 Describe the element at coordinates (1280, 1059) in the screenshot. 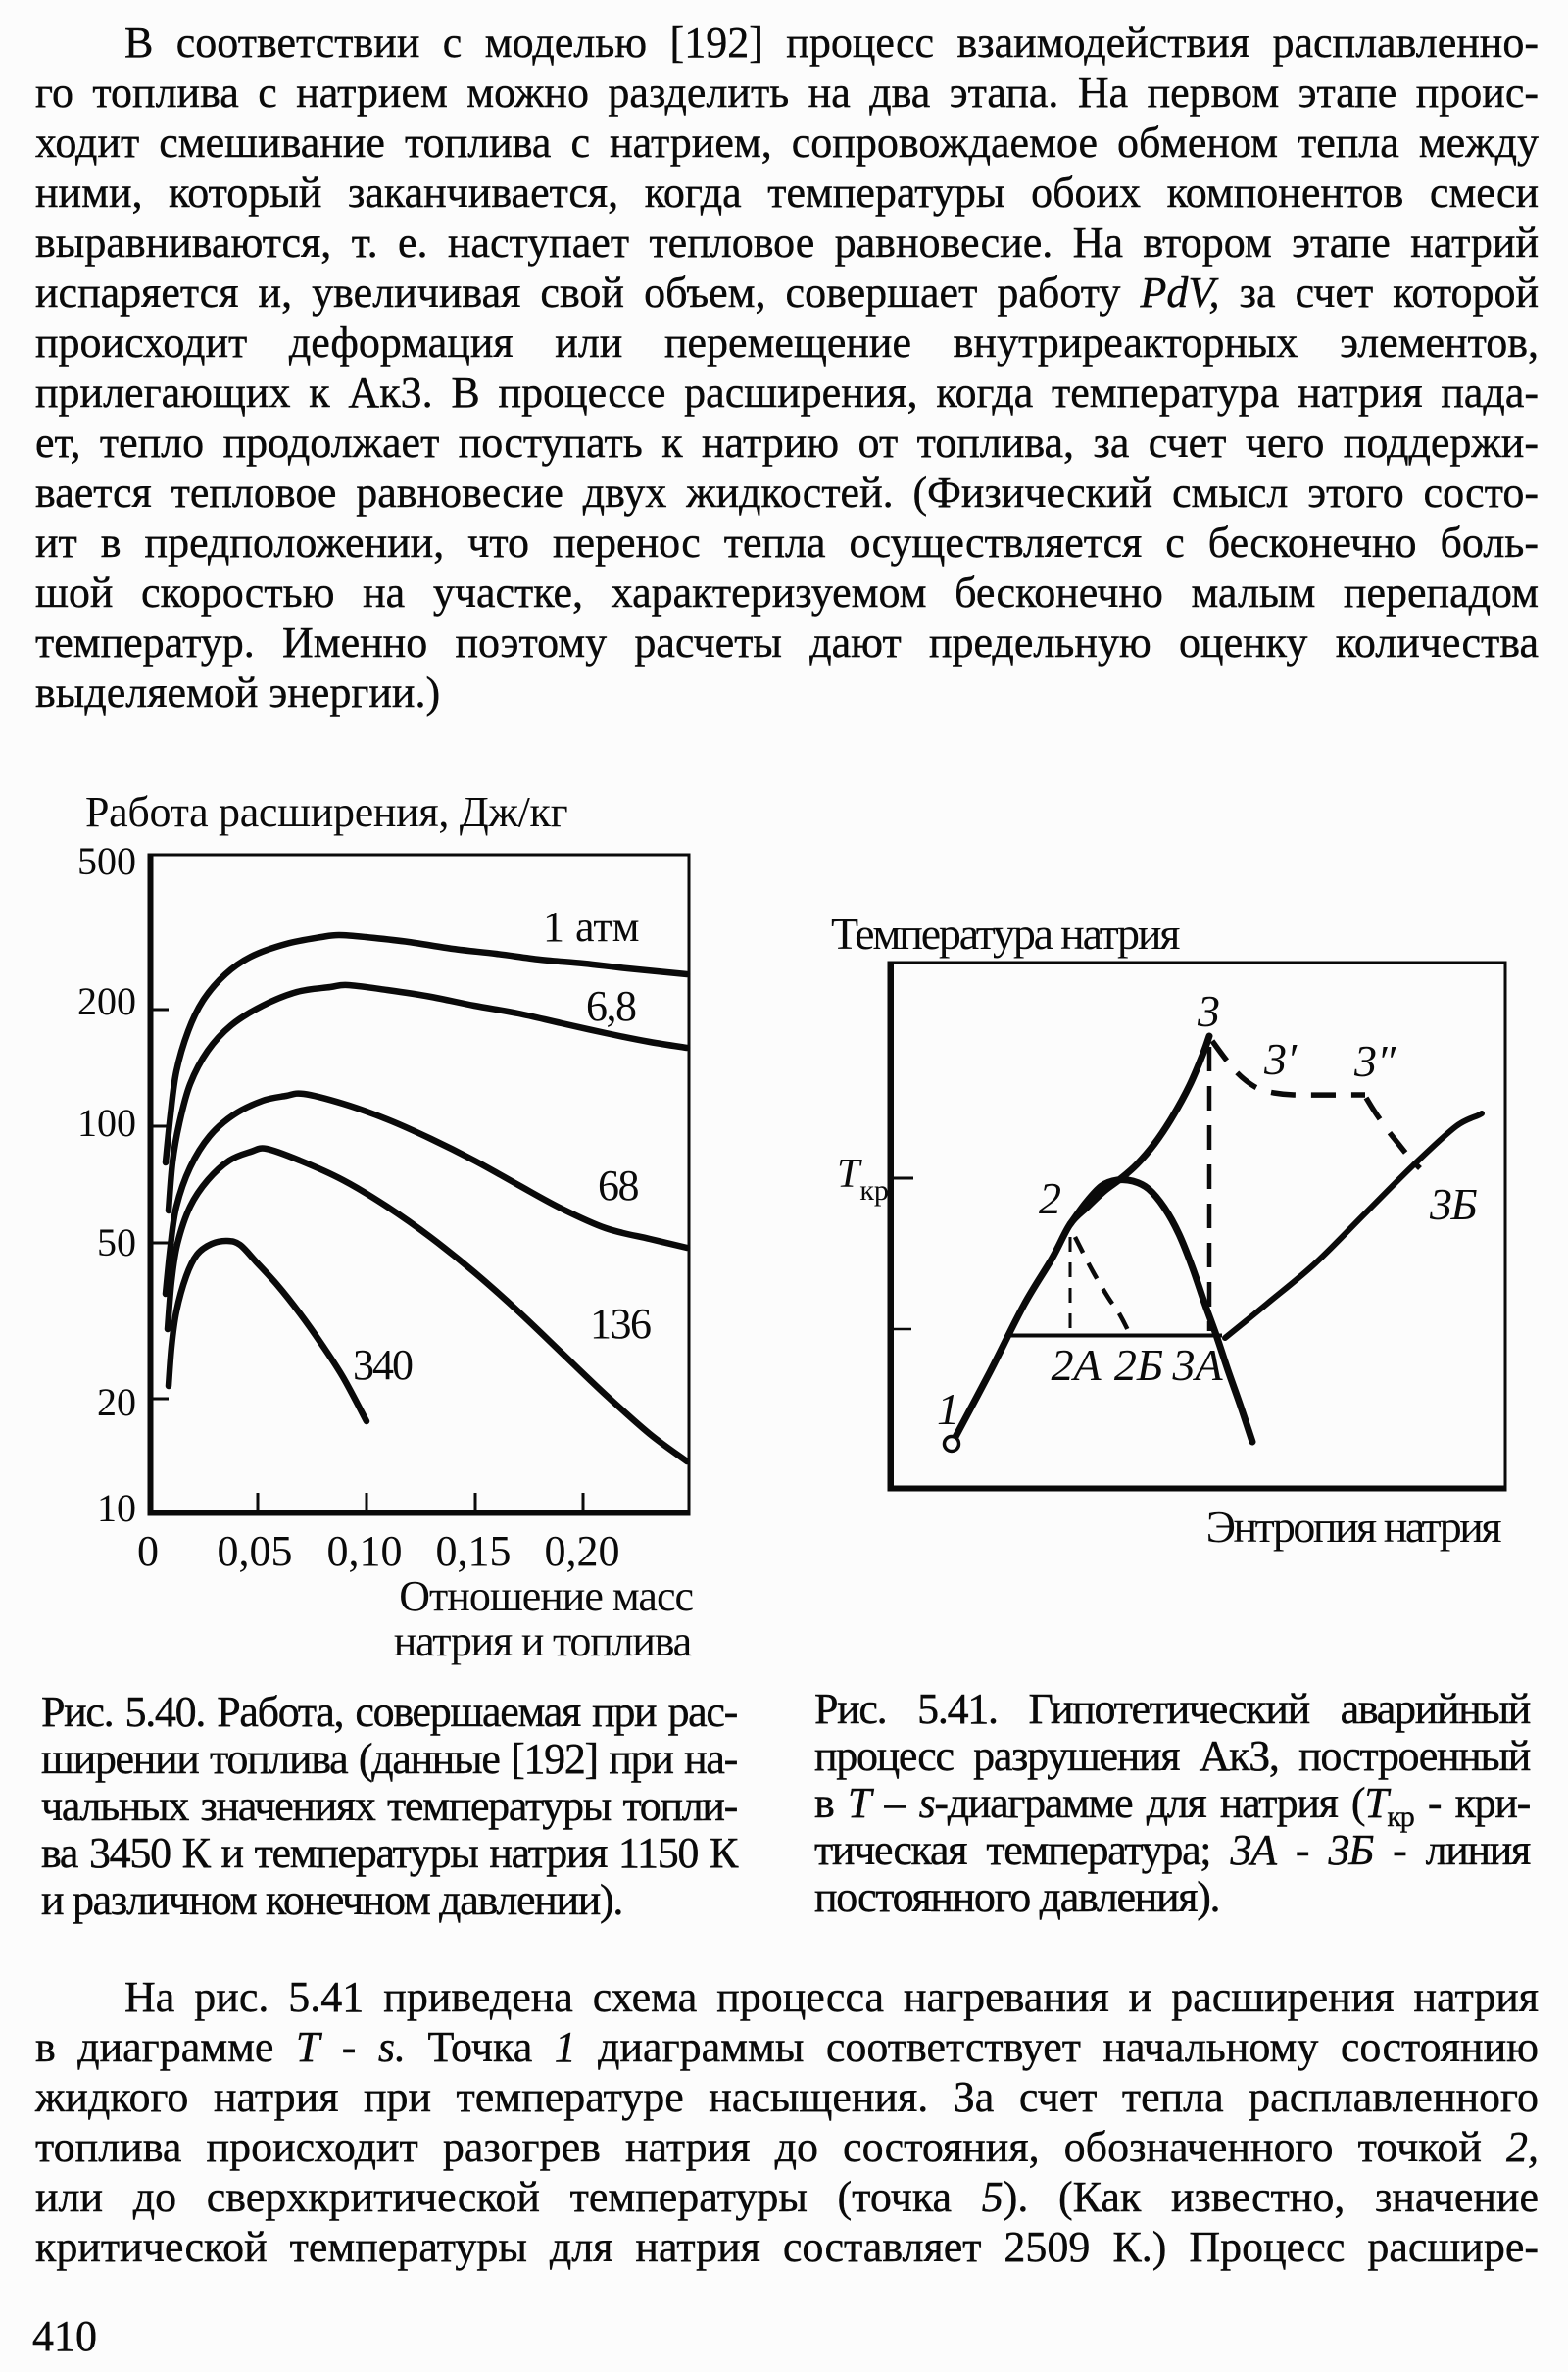

I see `svg-text: 3′` at that location.